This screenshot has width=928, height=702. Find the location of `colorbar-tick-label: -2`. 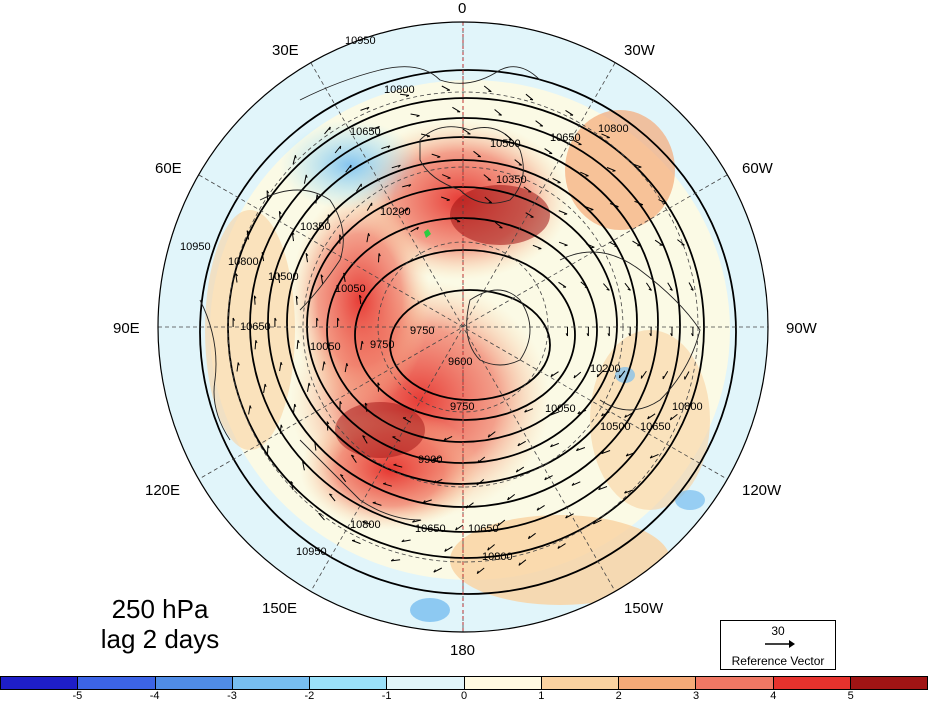

colorbar-tick-label: -2 is located at coordinates (309, 696).